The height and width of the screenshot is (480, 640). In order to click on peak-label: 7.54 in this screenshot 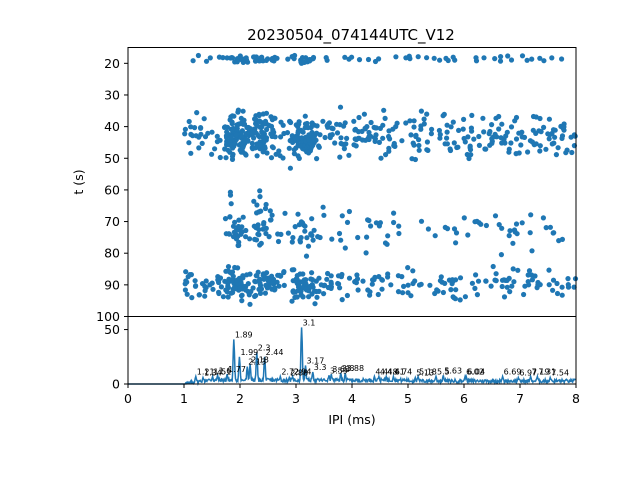, I will do `click(560, 372)`.